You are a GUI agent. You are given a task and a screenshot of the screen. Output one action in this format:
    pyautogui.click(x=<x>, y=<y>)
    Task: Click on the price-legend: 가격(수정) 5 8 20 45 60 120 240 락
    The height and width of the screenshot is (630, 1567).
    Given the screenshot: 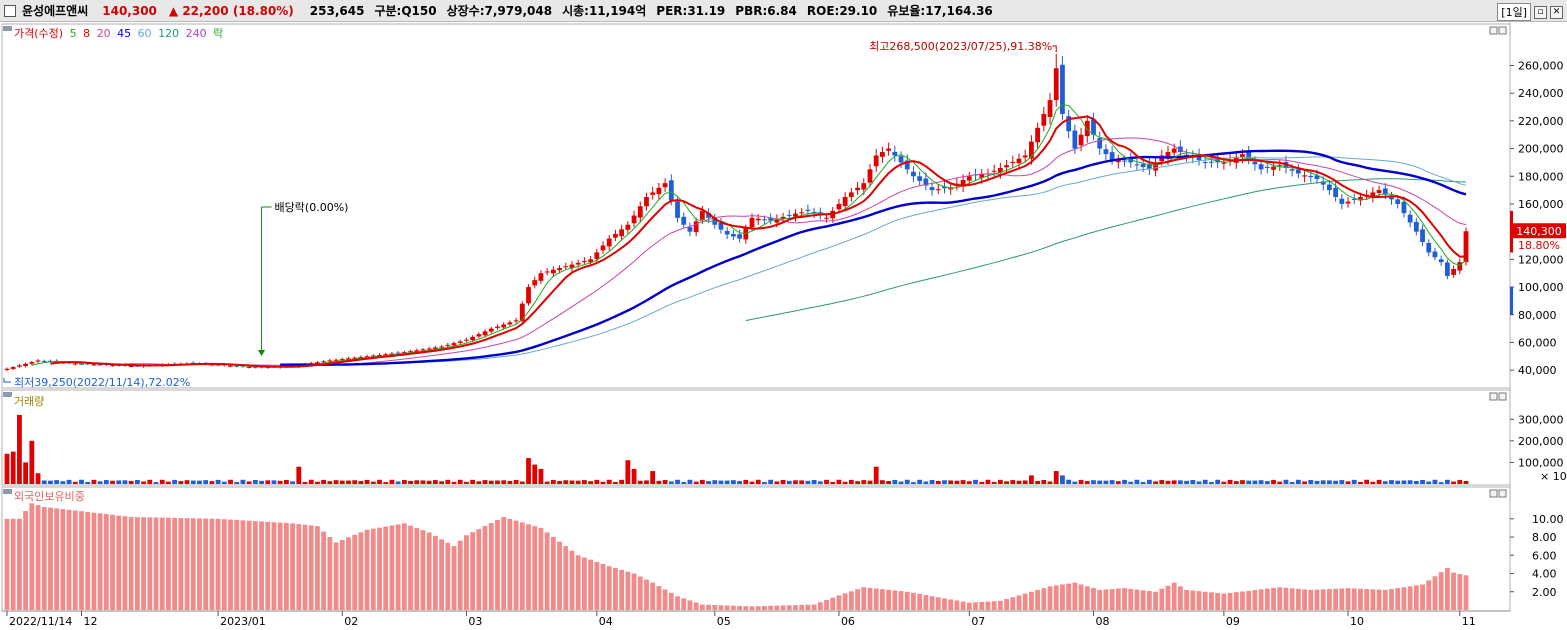 What is the action you would take?
    pyautogui.click(x=120, y=33)
    